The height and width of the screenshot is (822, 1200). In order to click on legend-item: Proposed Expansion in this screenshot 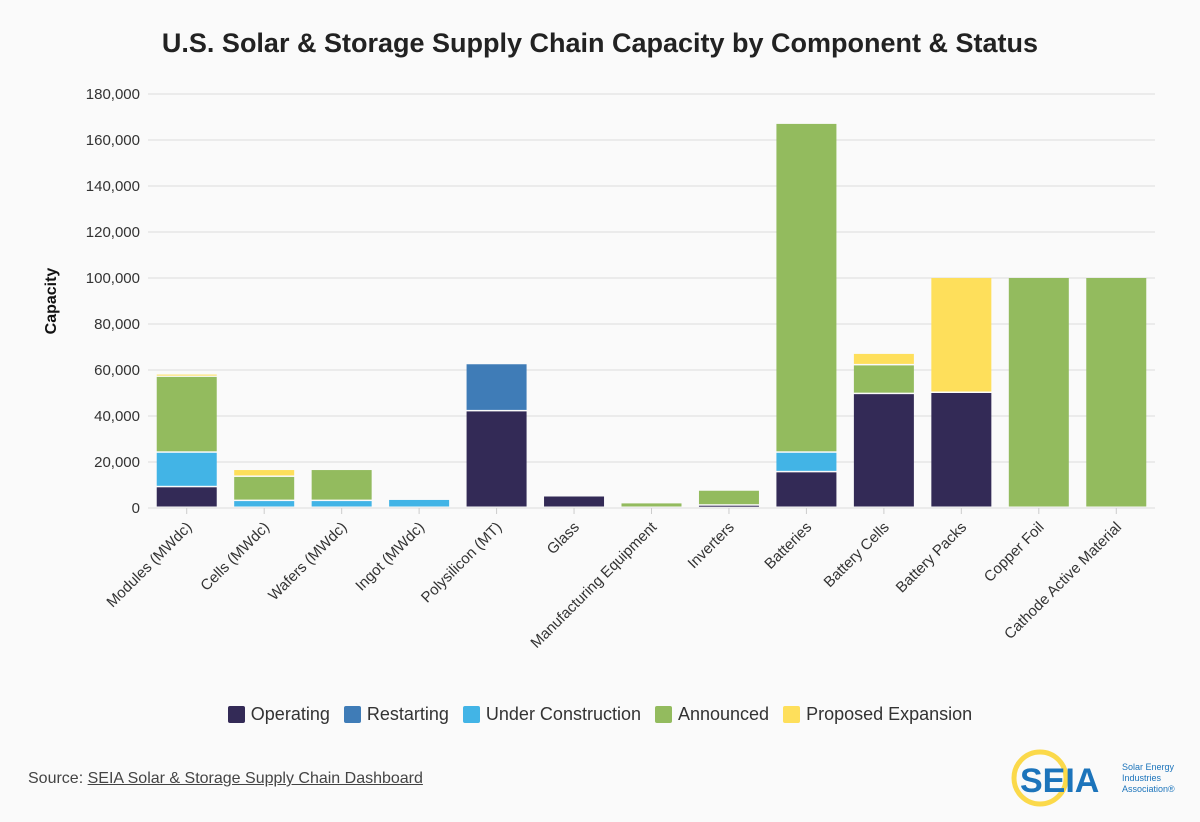, I will do `click(877, 714)`.